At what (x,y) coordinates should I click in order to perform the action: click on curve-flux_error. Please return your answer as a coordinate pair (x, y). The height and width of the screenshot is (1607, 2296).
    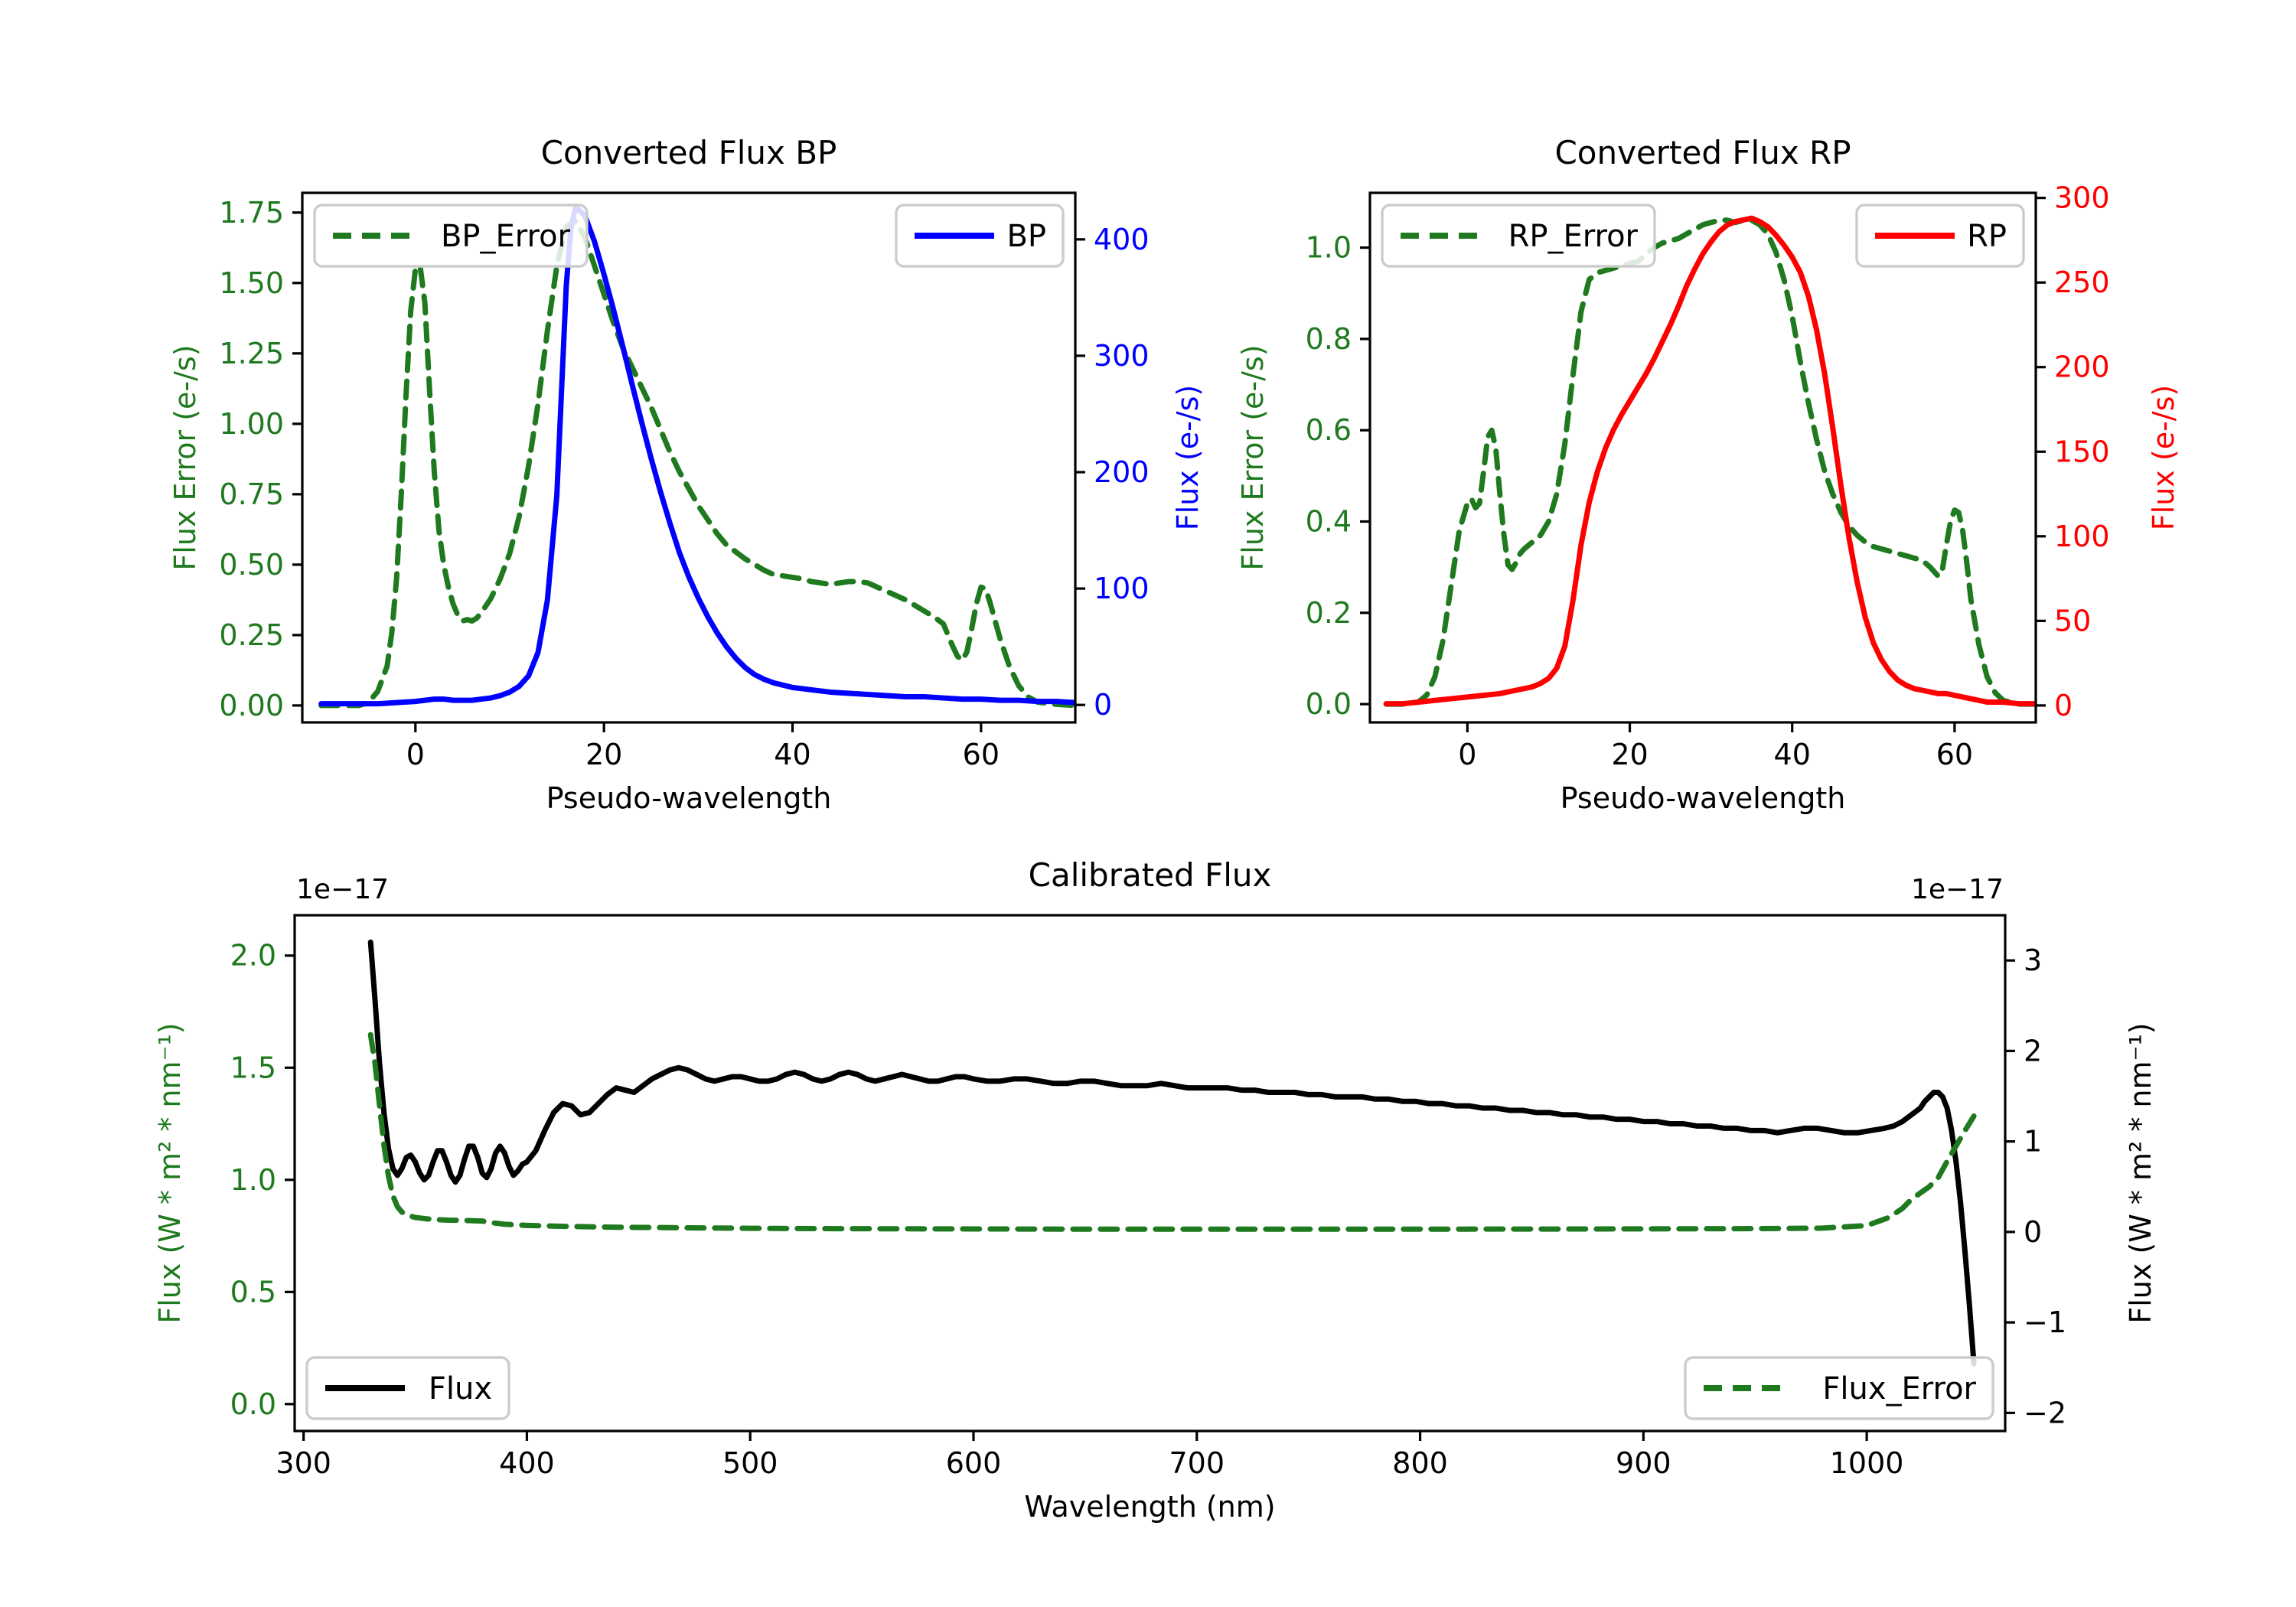
    Looking at the image, I should click on (1172, 1132).